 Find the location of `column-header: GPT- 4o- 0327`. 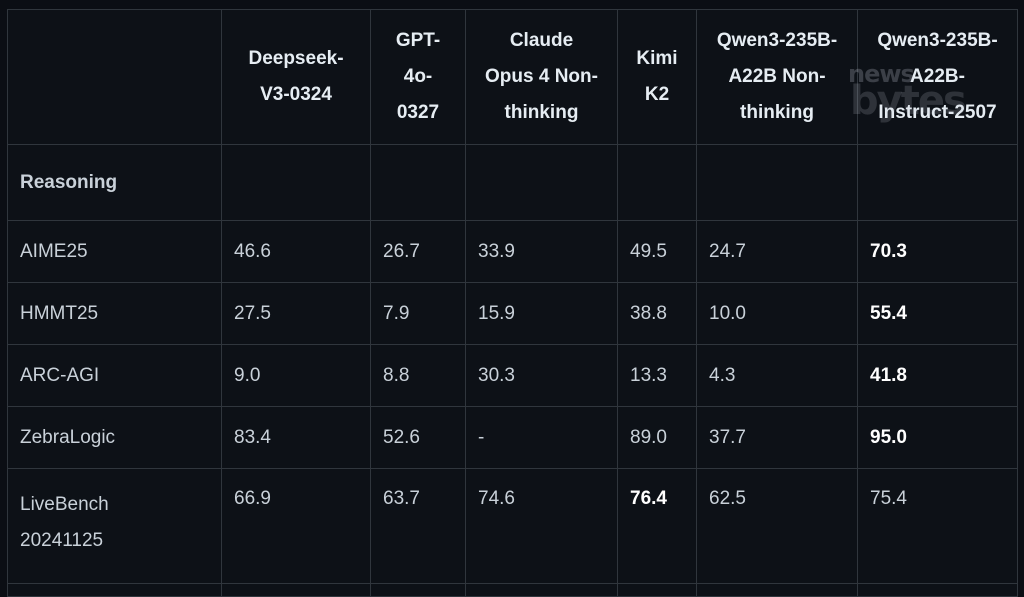

column-header: GPT- 4o- 0327 is located at coordinates (418, 77).